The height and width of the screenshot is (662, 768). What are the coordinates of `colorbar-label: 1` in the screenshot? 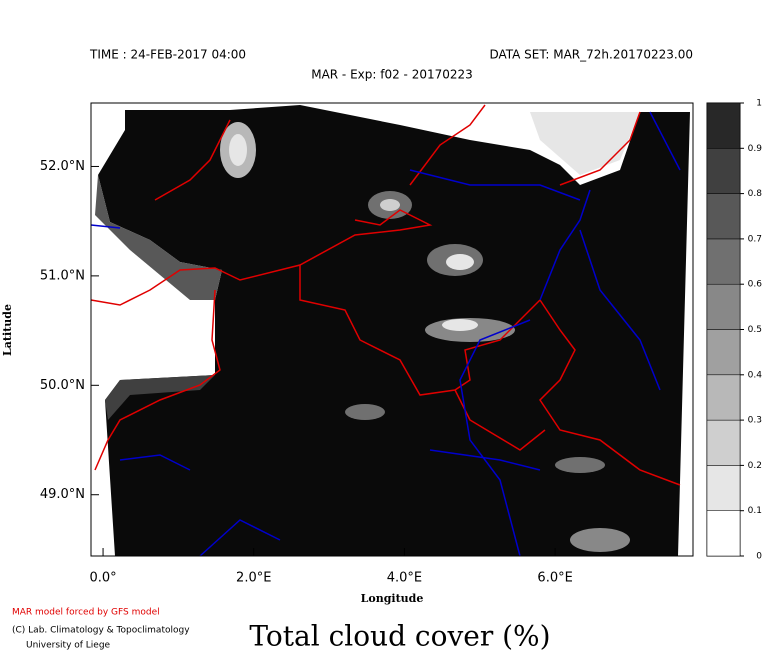 It's located at (759, 104).